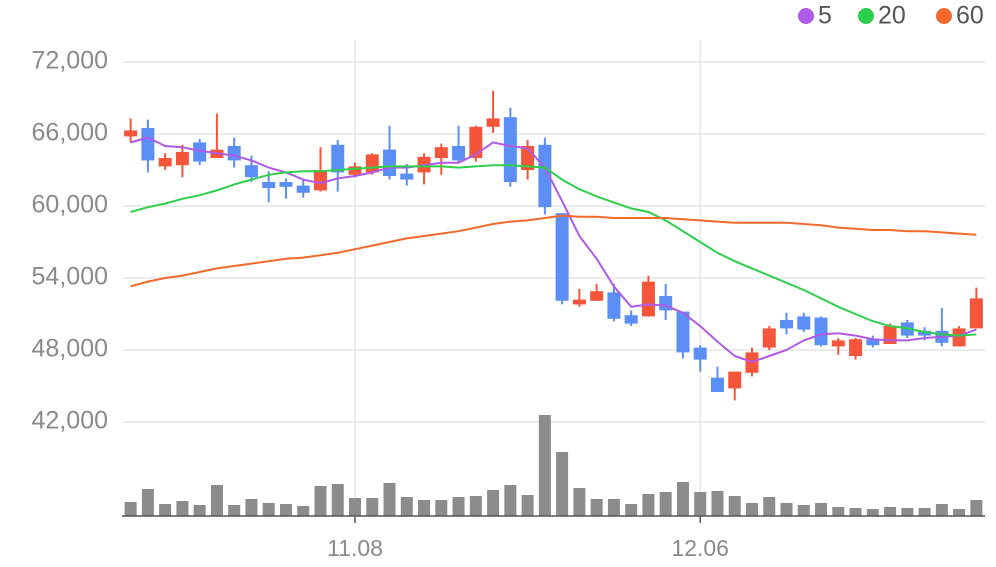 The image size is (996, 567). I want to click on y-tick-label: 42,000, so click(70, 421).